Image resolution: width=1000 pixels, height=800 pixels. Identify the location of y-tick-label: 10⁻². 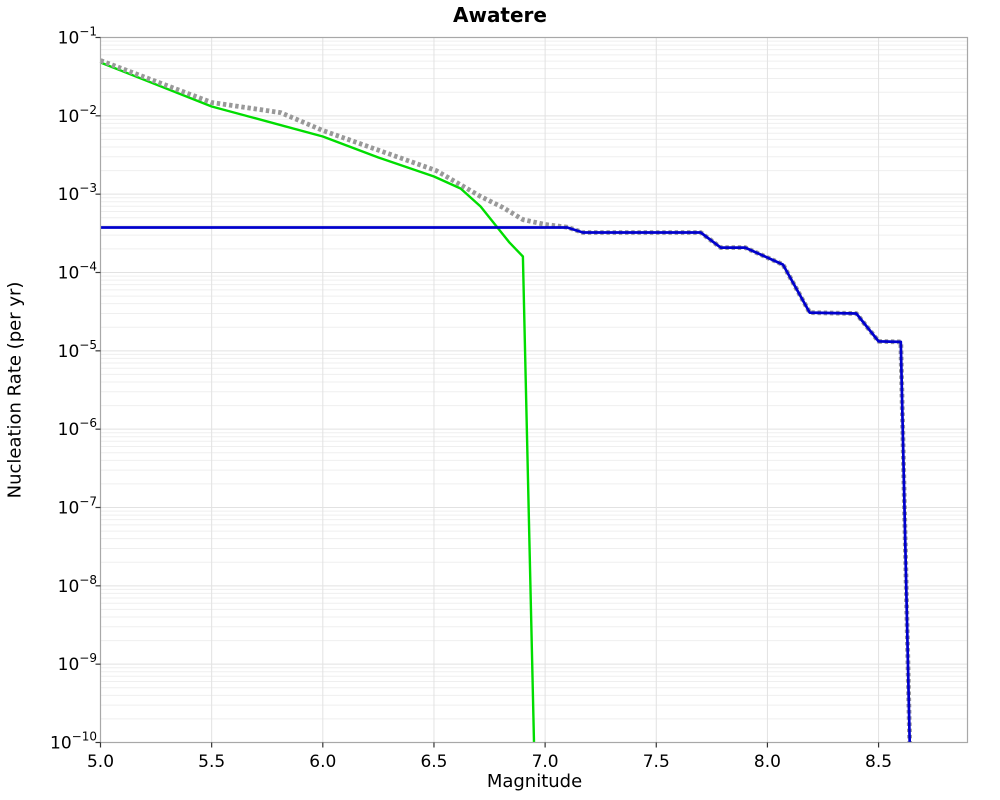
(77, 115).